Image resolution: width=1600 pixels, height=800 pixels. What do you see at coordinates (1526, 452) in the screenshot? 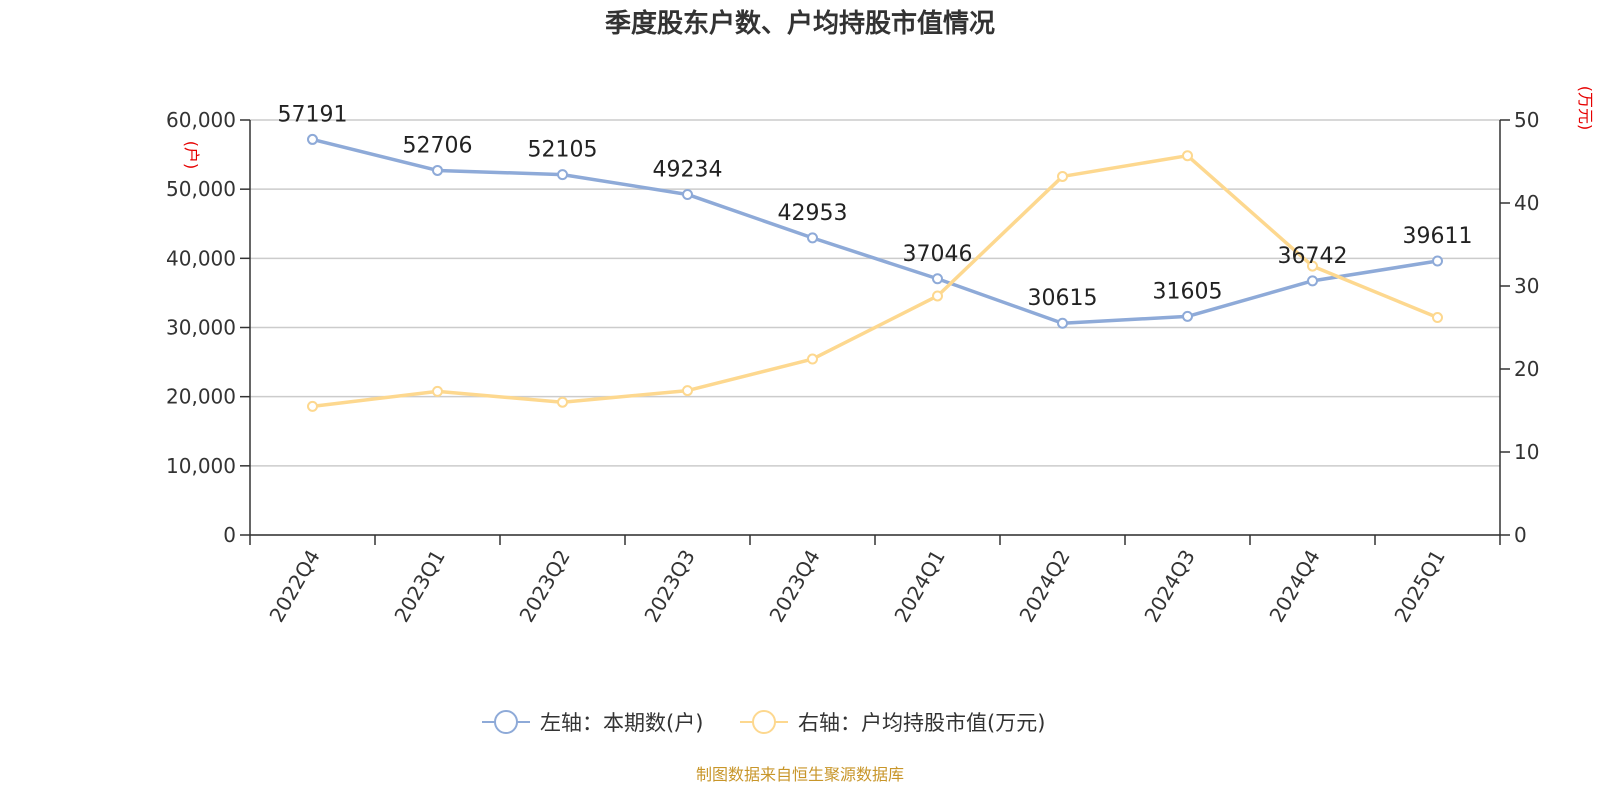
I see `y-right-tick-label: 10` at bounding box center [1526, 452].